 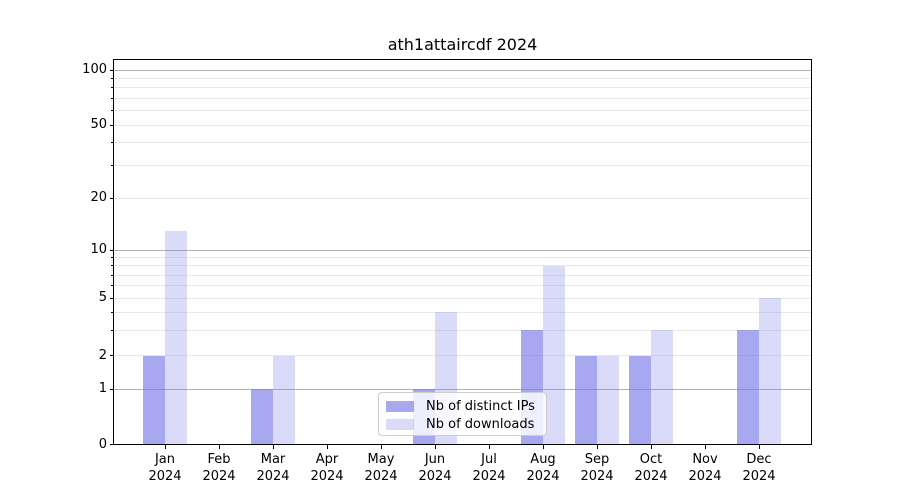 What do you see at coordinates (400, 424) in the screenshot?
I see `legend-swatch-downloads` at bounding box center [400, 424].